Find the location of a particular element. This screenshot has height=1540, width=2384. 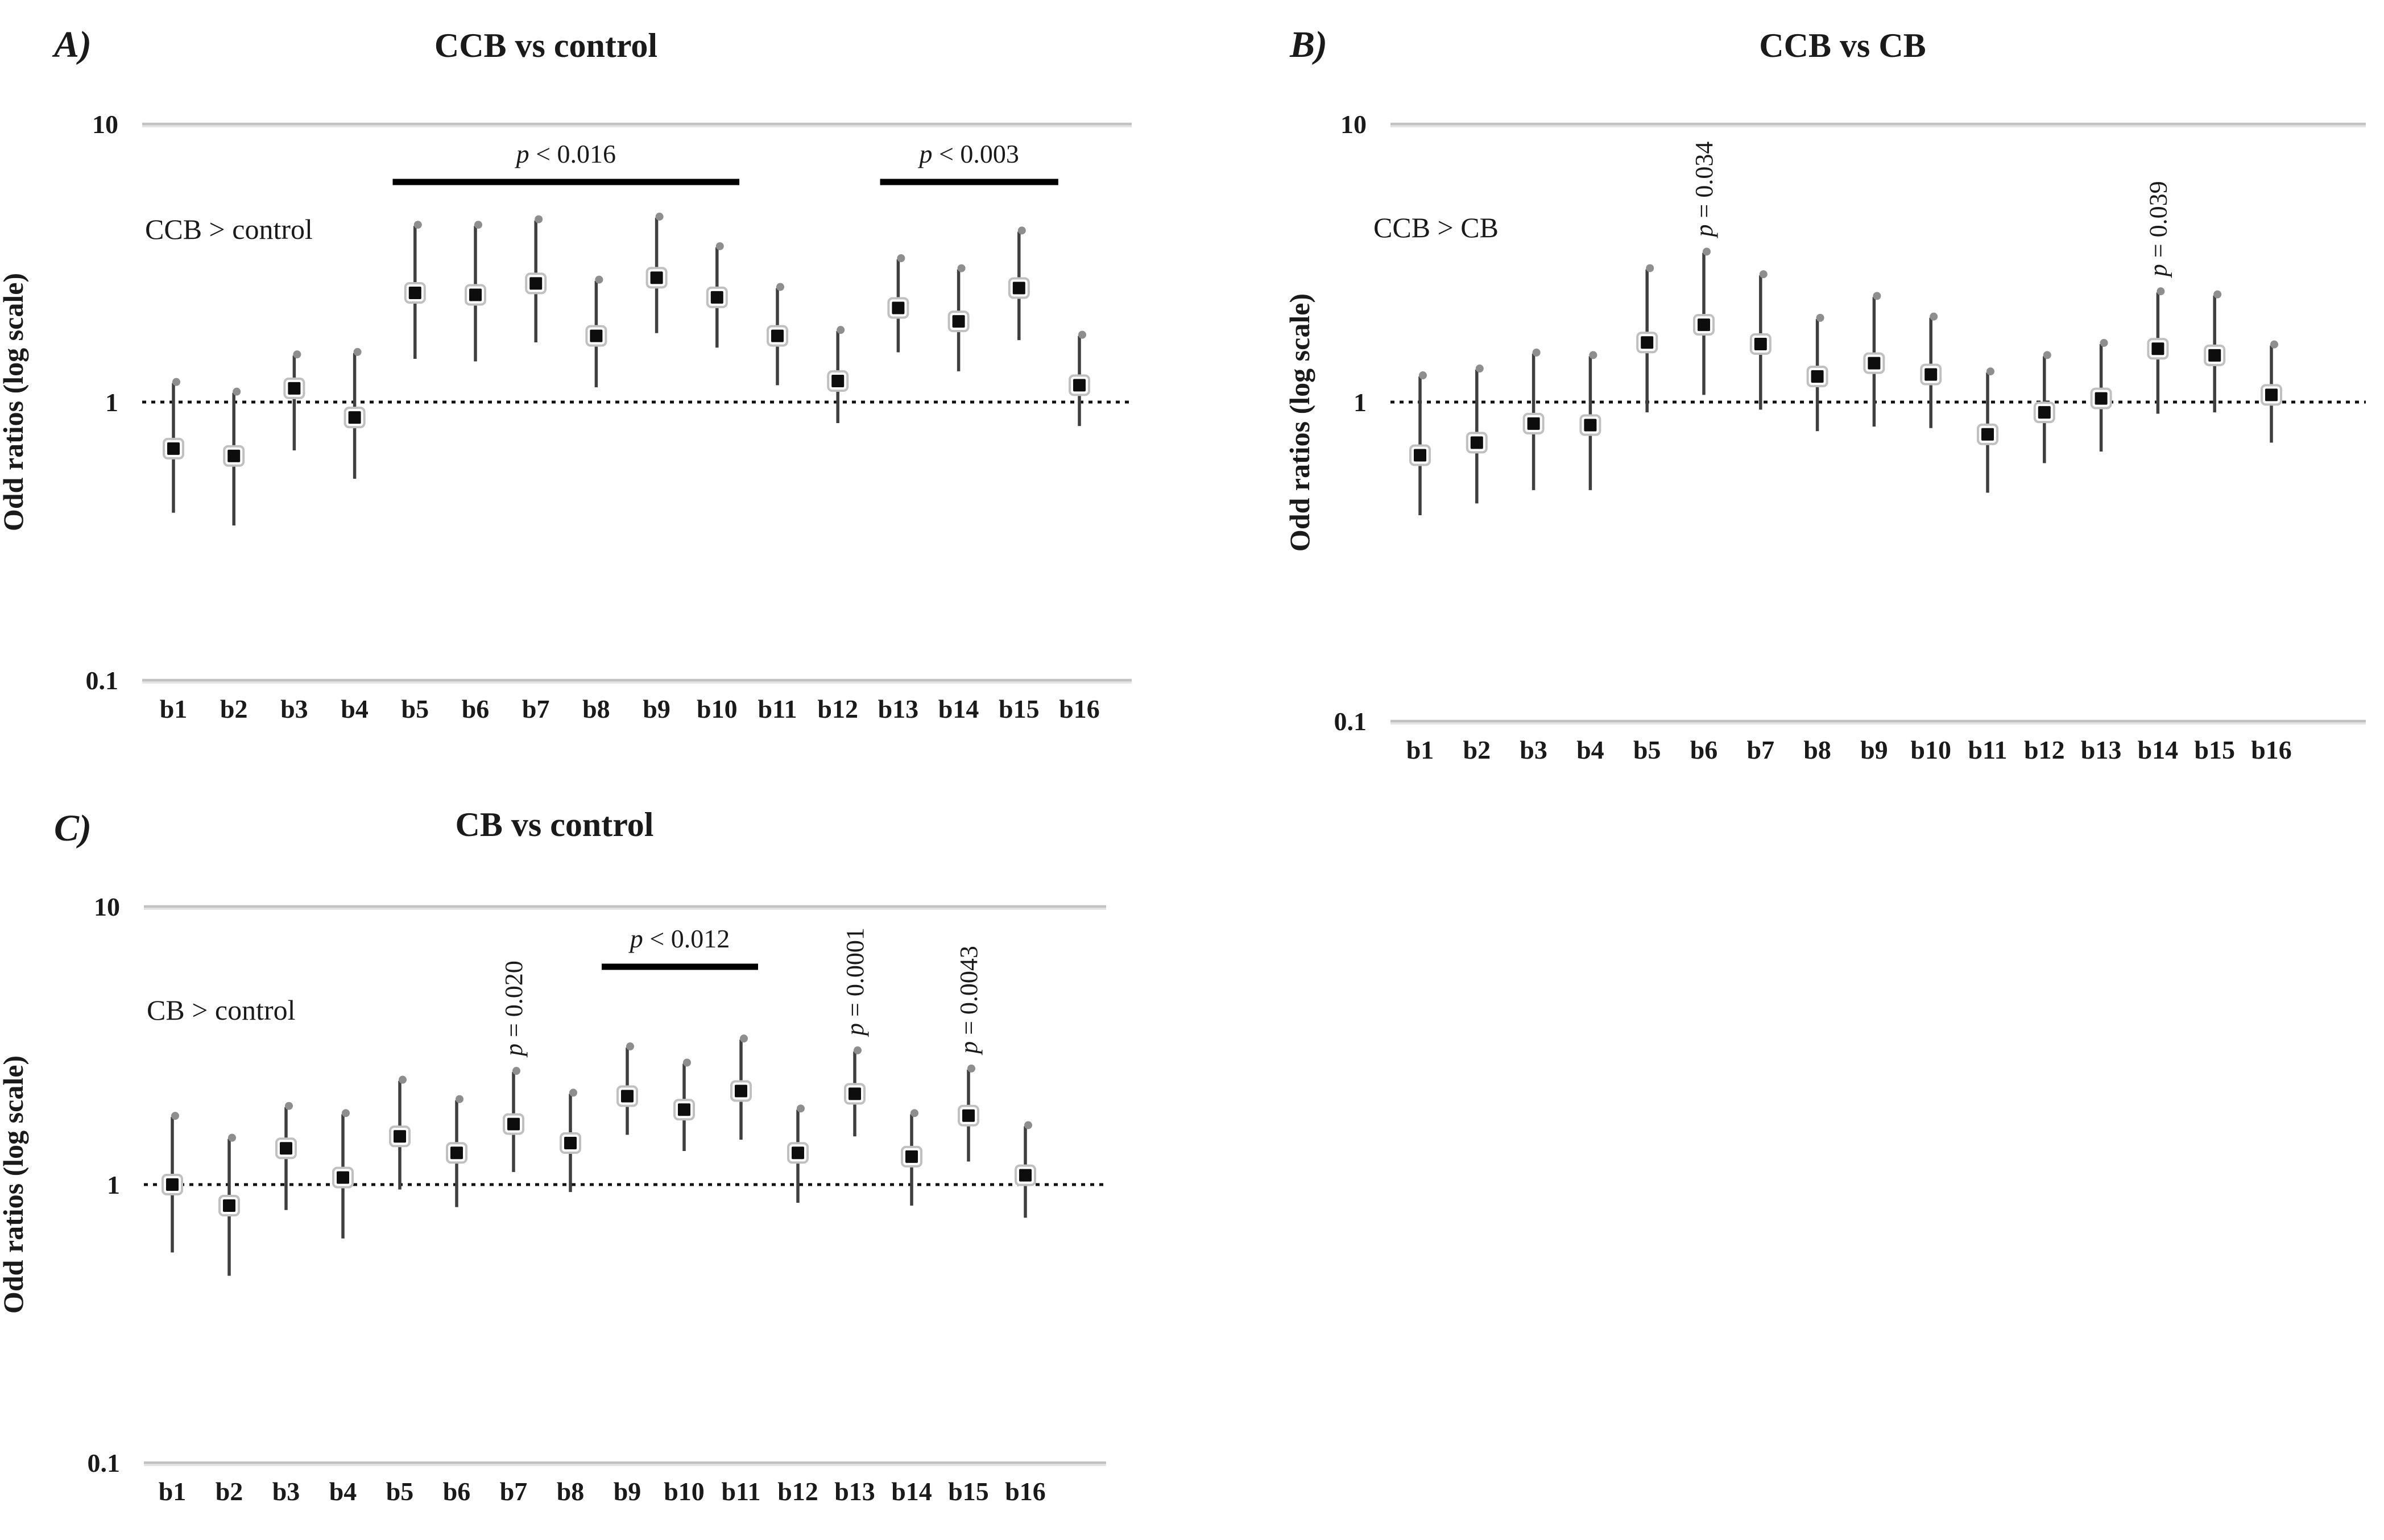

panel-C-category-label-b9: b9 is located at coordinates (627, 1492).